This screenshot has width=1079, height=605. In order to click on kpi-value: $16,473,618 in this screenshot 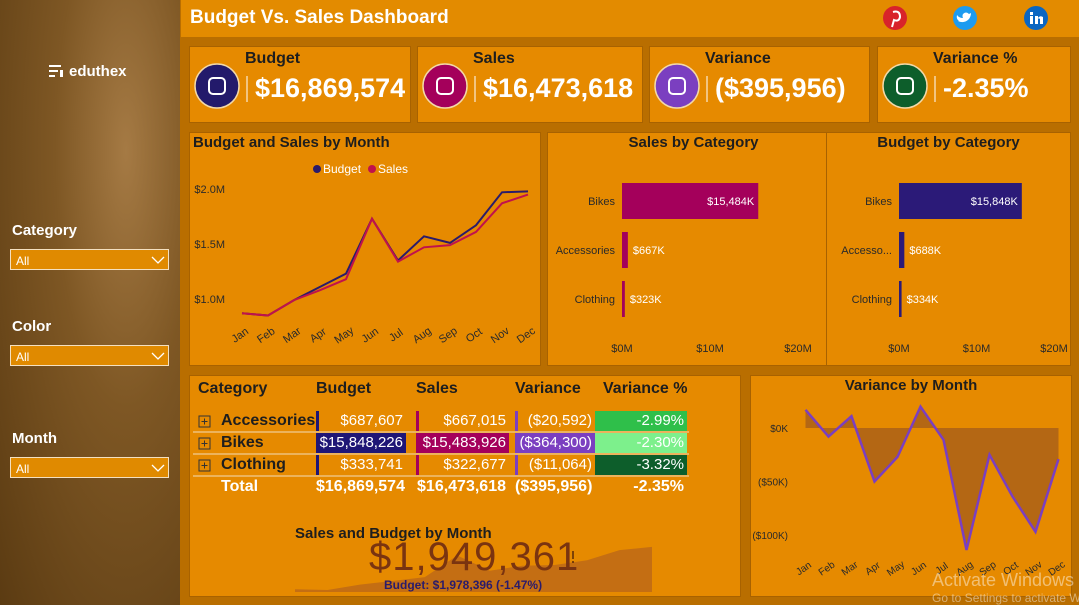, I will do `click(558, 88)`.